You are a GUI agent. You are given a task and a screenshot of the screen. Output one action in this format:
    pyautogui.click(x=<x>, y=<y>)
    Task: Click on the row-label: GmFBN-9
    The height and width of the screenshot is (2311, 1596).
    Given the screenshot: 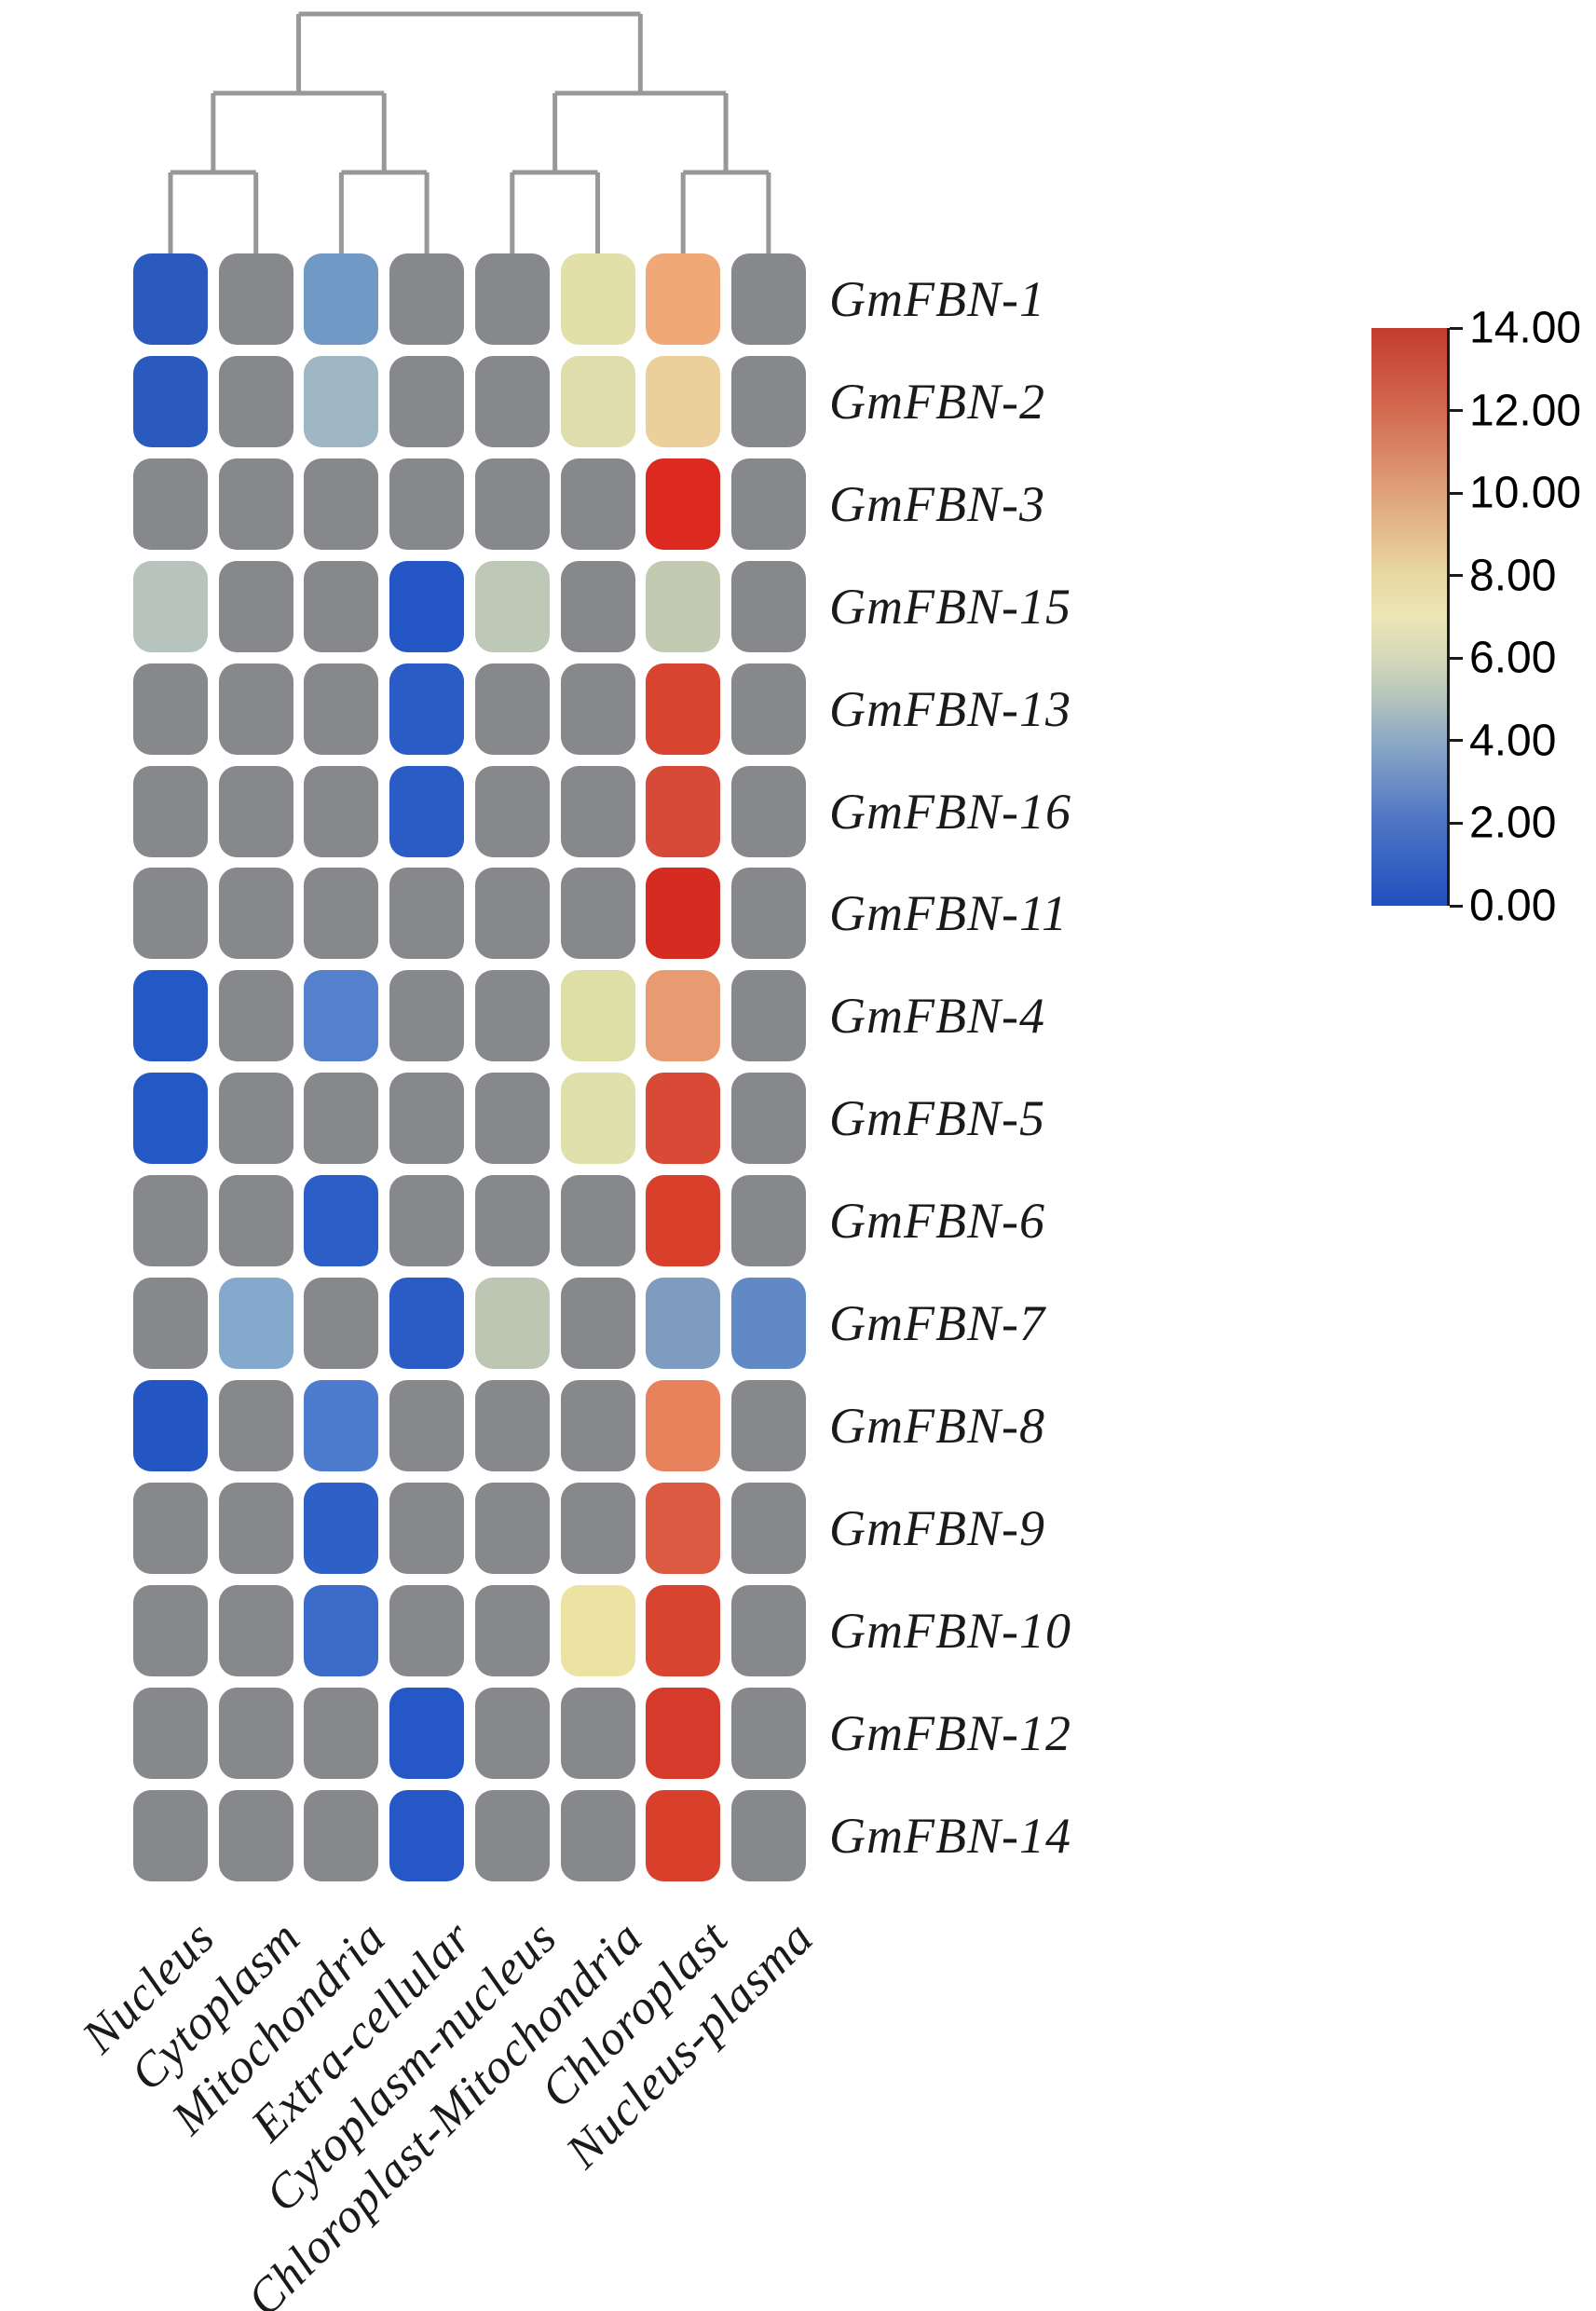 What is the action you would take?
    pyautogui.click(x=937, y=1527)
    